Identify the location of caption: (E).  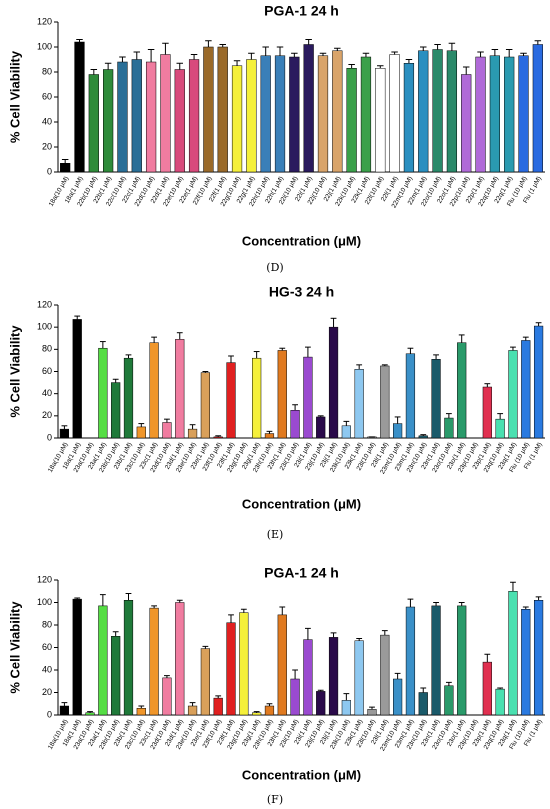
(275, 534).